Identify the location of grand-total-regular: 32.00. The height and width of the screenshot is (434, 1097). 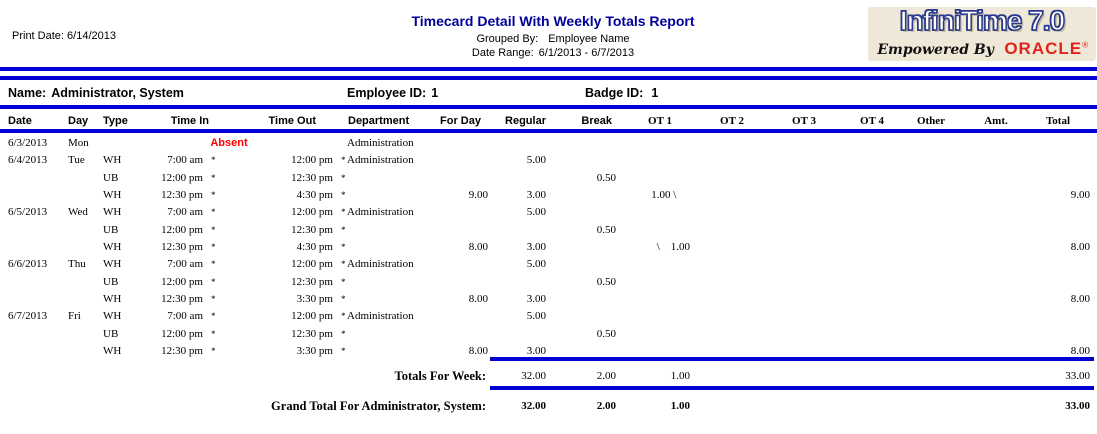
(533, 406).